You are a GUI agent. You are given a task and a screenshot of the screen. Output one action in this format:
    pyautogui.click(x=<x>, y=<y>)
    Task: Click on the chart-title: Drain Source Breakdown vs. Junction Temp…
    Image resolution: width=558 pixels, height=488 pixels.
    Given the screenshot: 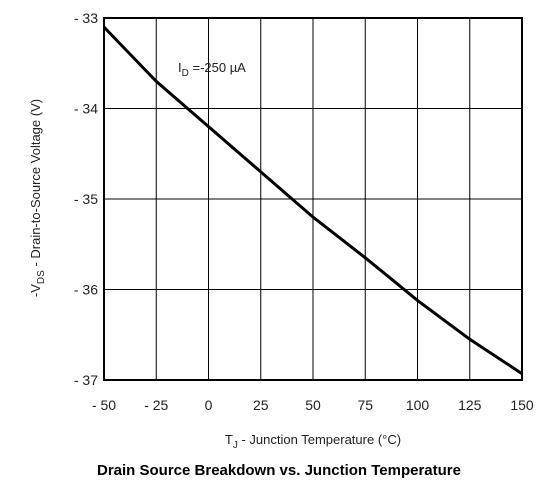 What is the action you would take?
    pyautogui.click(x=279, y=470)
    